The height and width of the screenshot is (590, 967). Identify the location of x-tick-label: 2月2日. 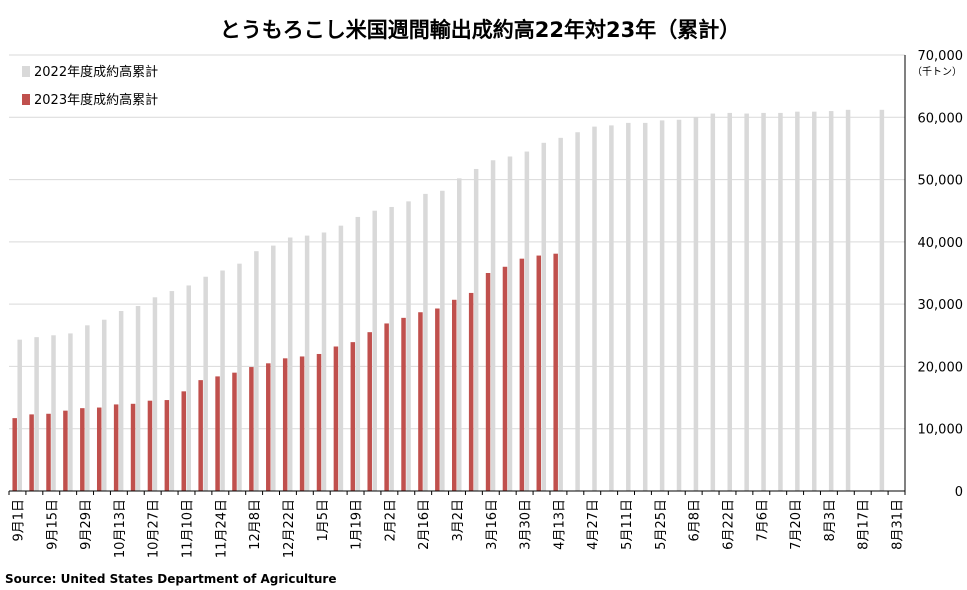
(390, 520).